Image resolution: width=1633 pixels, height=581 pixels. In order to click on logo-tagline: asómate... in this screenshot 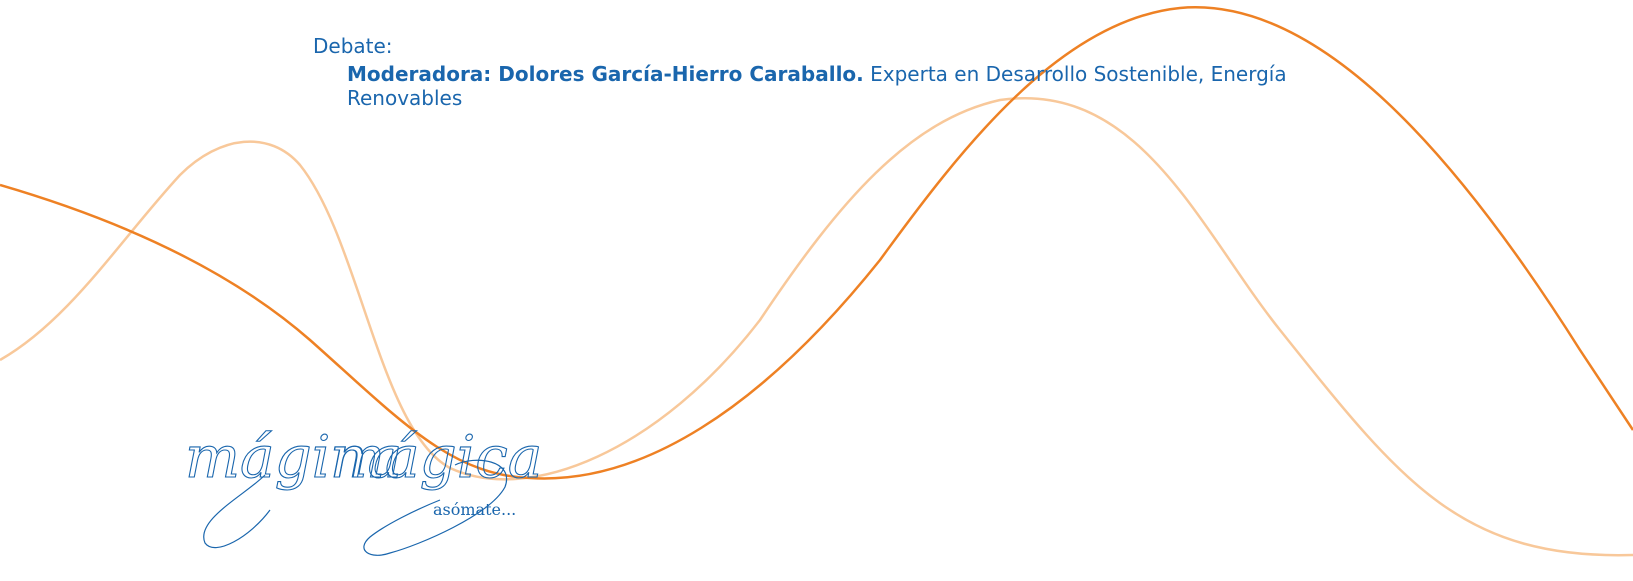, I will do `click(474, 509)`.